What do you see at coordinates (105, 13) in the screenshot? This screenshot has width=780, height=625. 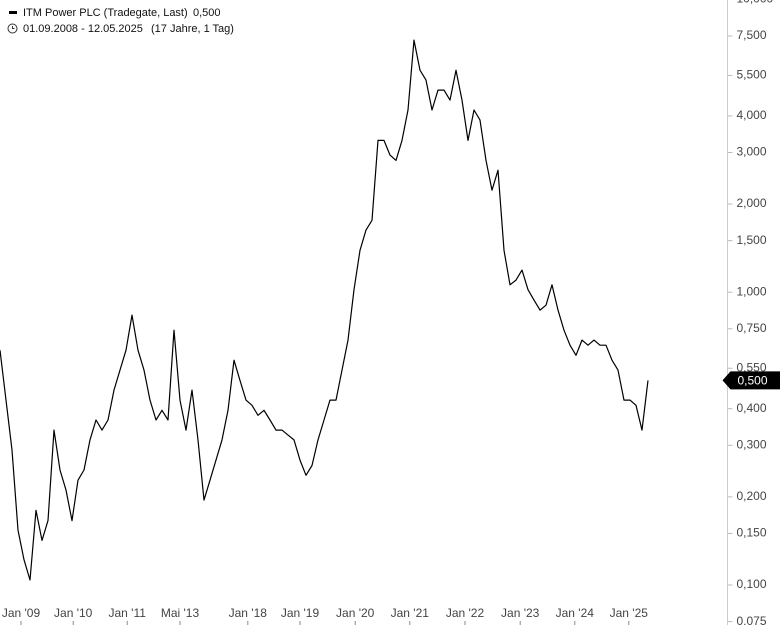 I see `legend-label: ITM Power PLC (Tradegate, Last)` at bounding box center [105, 13].